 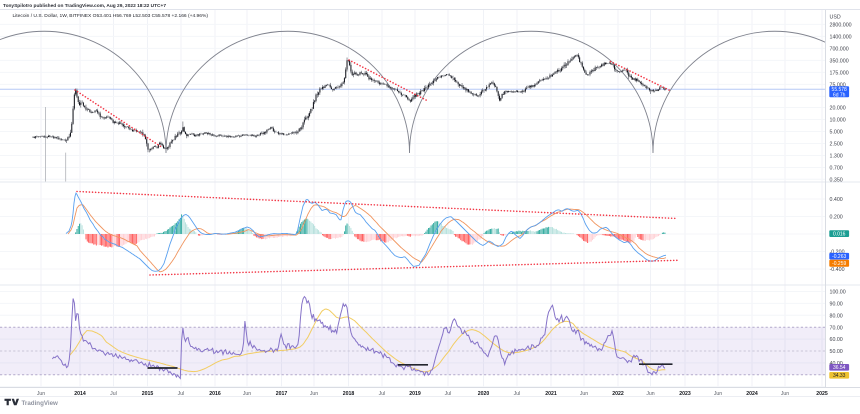 What do you see at coordinates (837, 253) in the screenshot?
I see `svg-text: -0.200` at bounding box center [837, 253].